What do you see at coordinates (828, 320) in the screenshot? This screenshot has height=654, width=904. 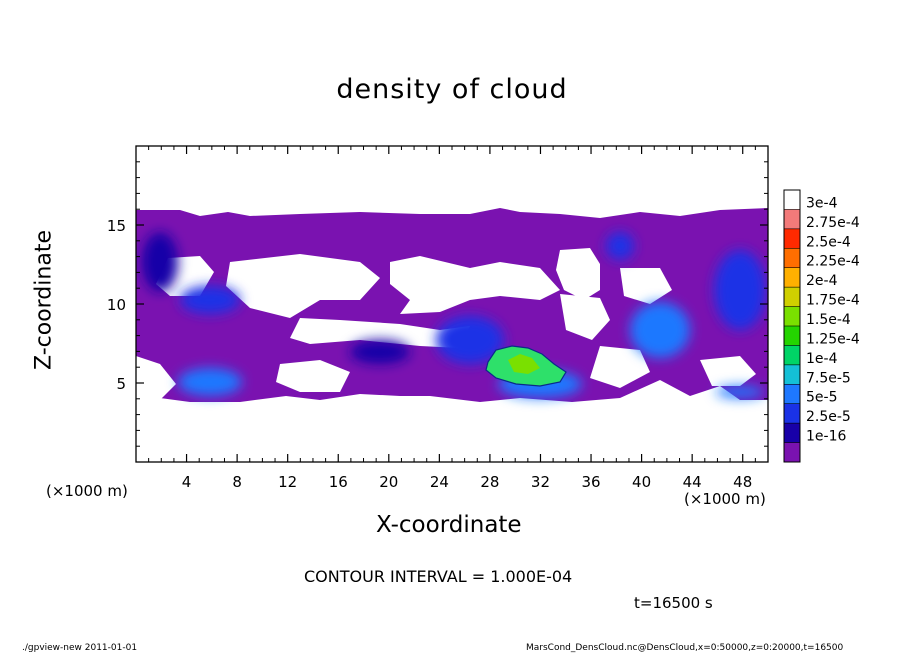 I see `colorbar-label: 1.5e-4` at bounding box center [828, 320].